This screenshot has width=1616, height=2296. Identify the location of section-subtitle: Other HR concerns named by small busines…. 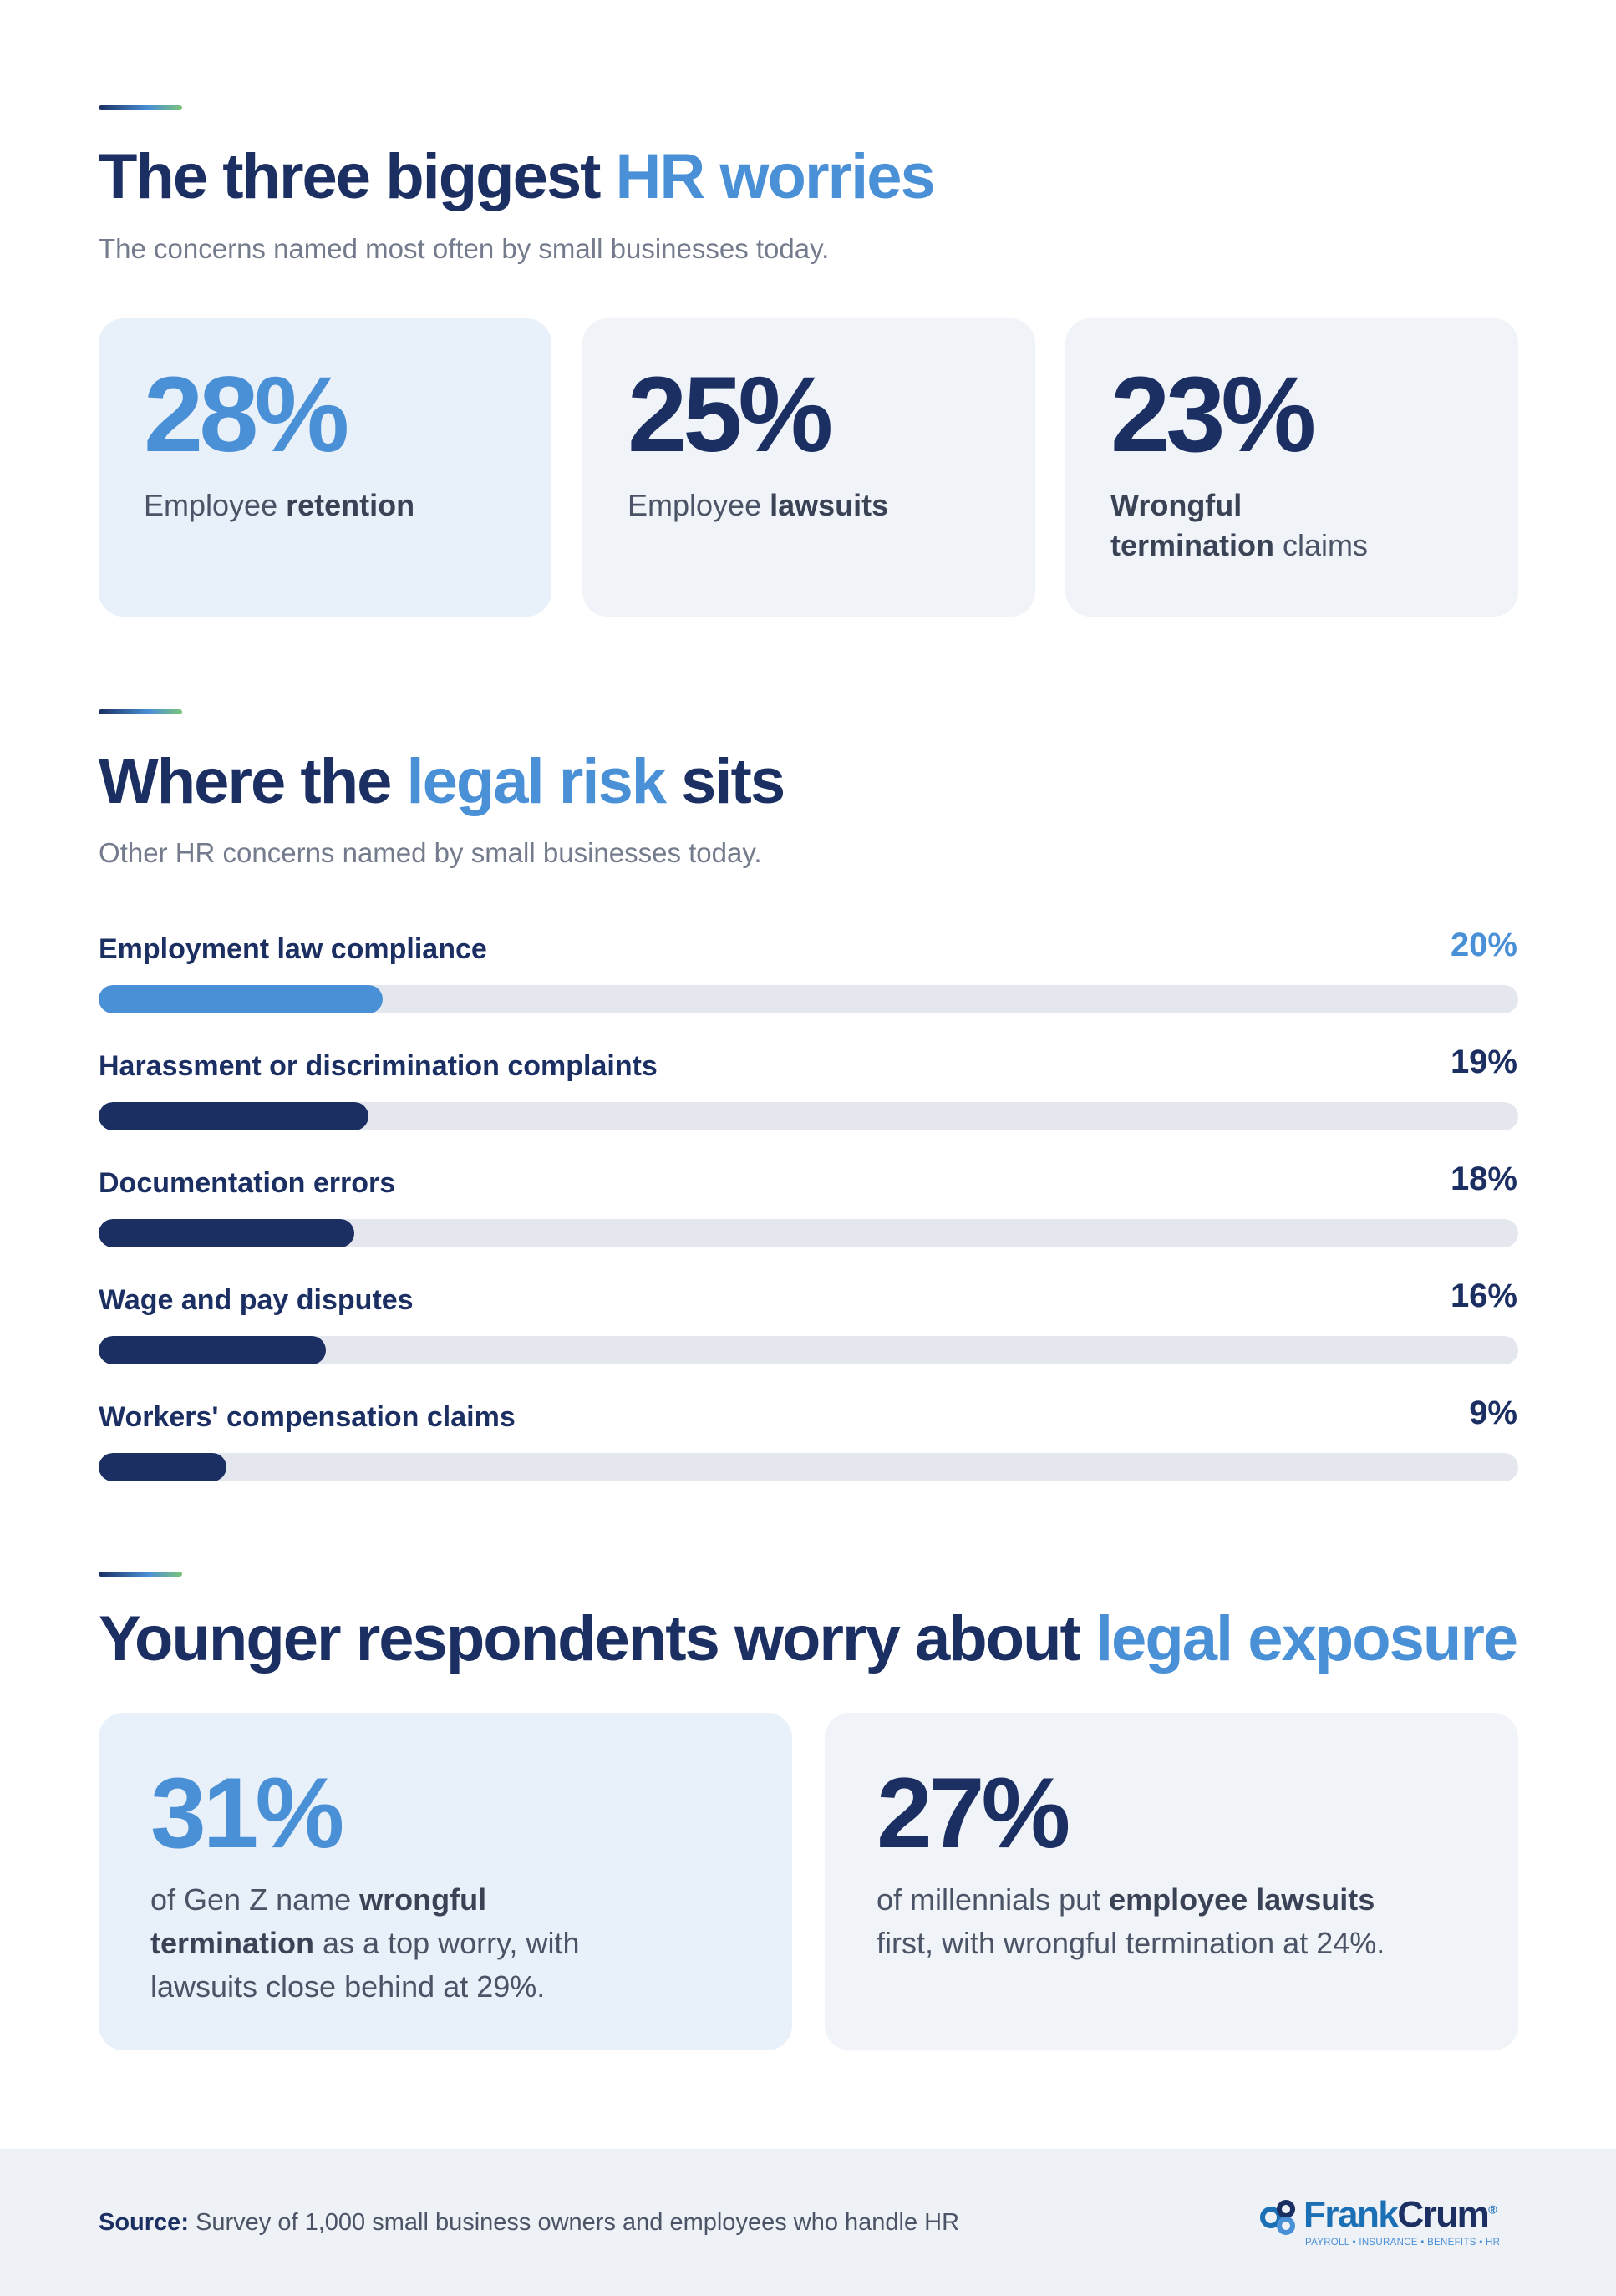
(430, 852).